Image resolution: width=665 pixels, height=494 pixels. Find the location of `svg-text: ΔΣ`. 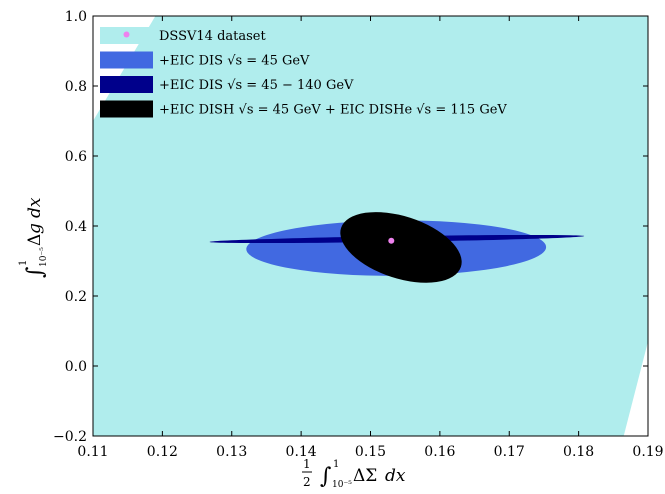

svg-text: ΔΣ is located at coordinates (365, 476).